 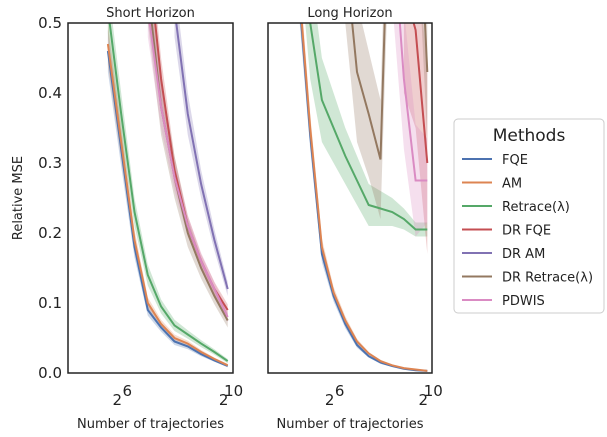 What do you see at coordinates (536, 207) in the screenshot?
I see `legend-label-2: Retrace(λ)` at bounding box center [536, 207].